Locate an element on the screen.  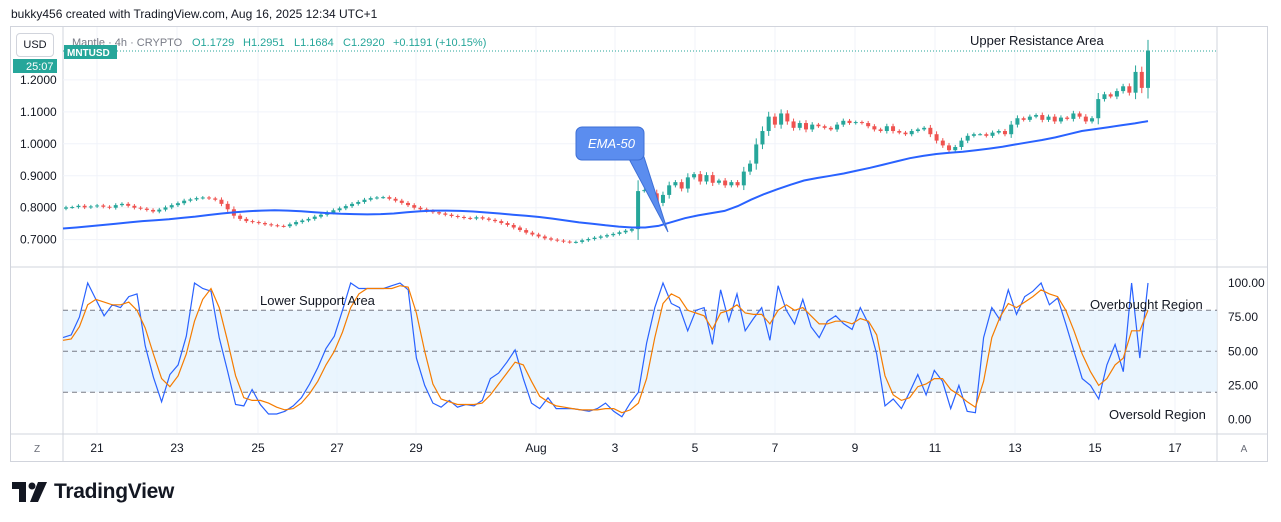
stoch-tick-label: 50.00 is located at coordinates (1243, 351).